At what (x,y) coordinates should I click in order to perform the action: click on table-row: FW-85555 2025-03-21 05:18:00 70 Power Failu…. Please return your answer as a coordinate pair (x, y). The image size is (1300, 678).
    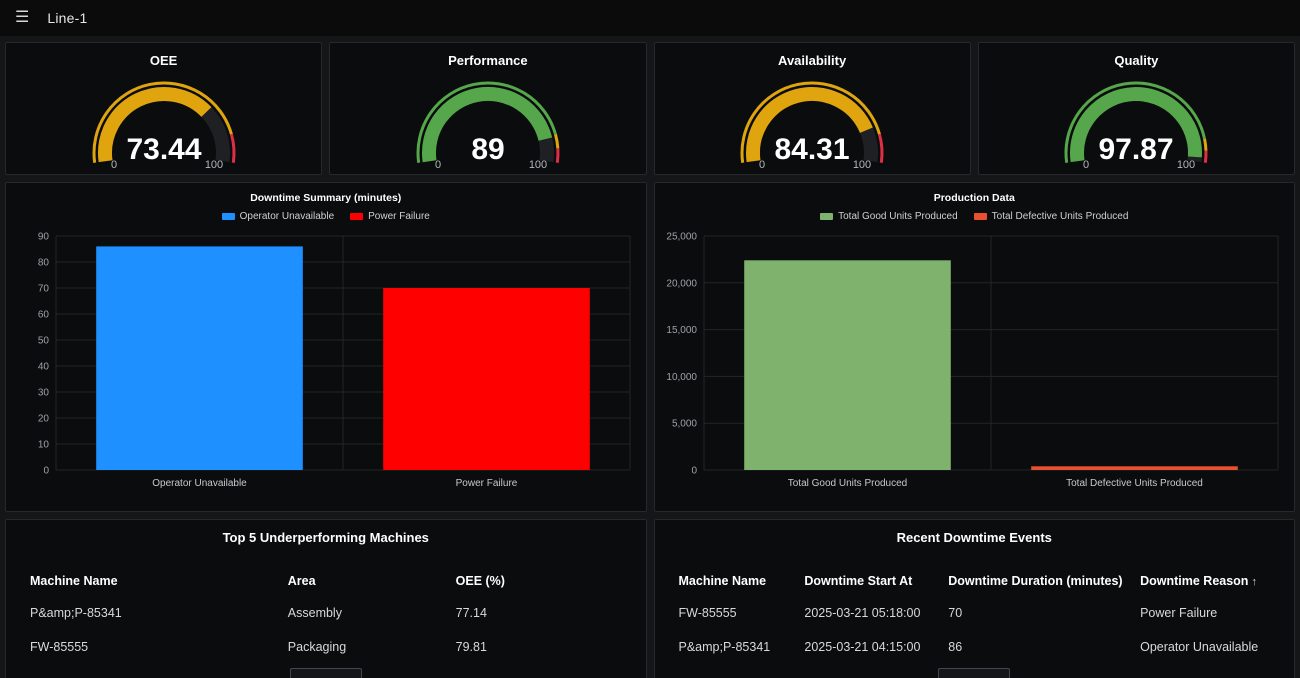
    Looking at the image, I should click on (975, 613).